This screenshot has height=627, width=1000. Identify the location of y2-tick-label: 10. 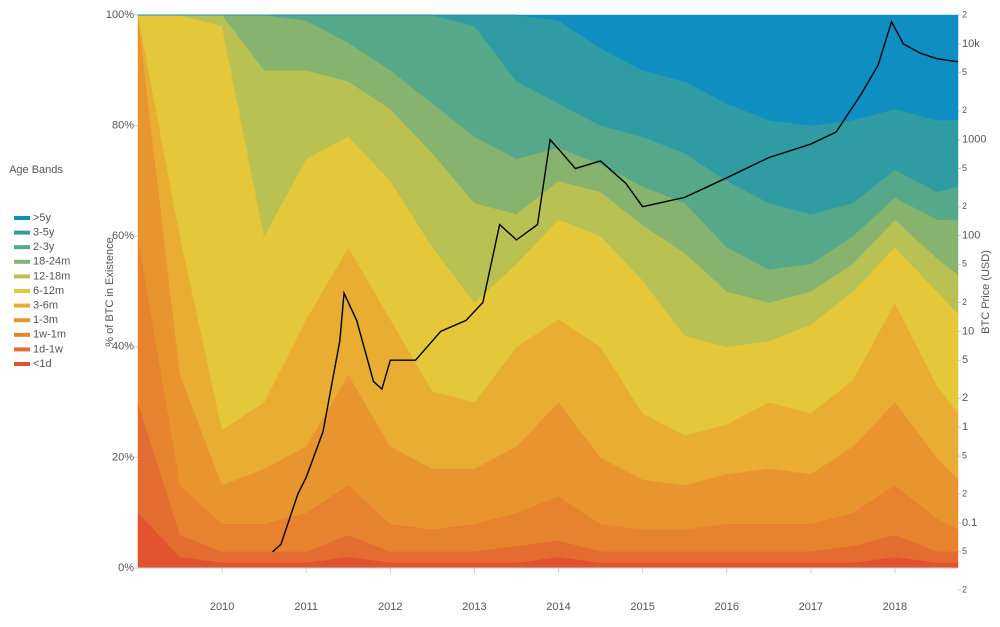
(968, 331).